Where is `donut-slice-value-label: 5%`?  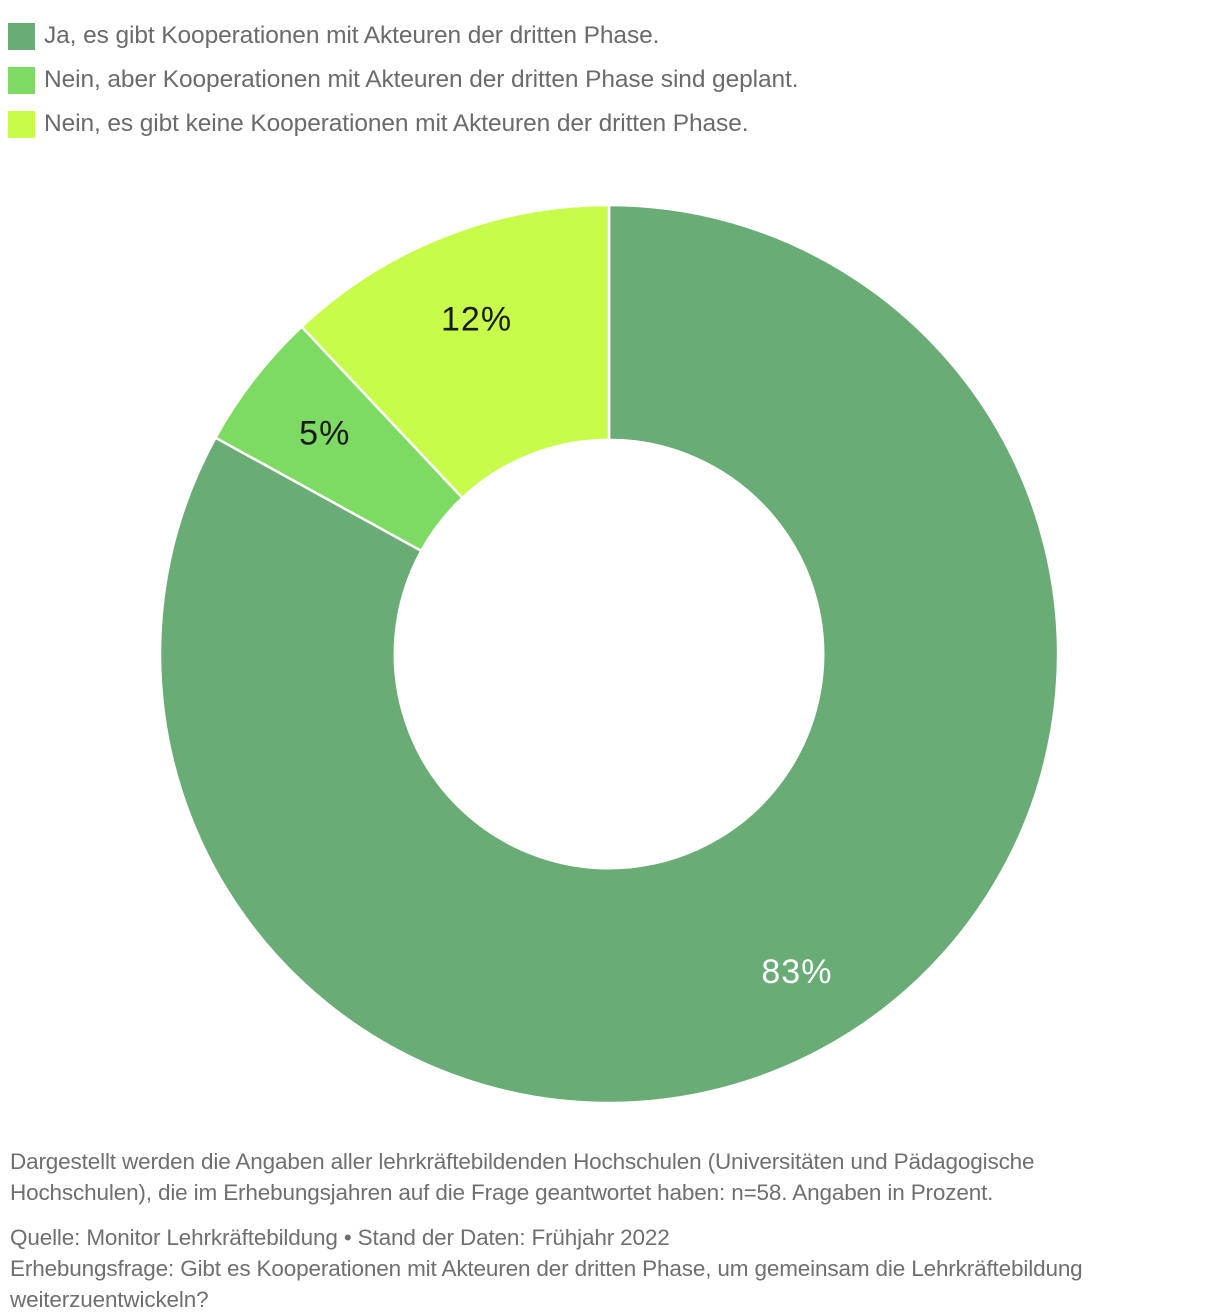
donut-slice-value-label: 5% is located at coordinates (324, 433).